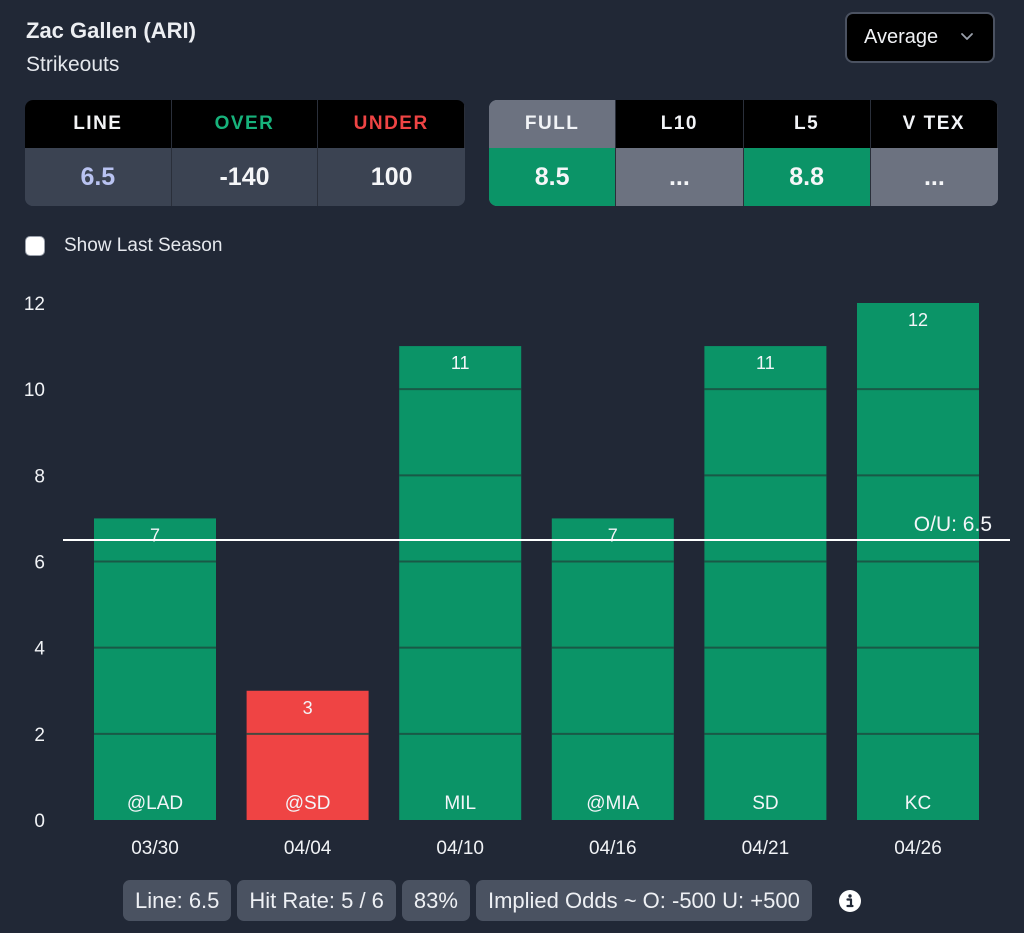 Image resolution: width=1024 pixels, height=933 pixels. What do you see at coordinates (316, 900) in the screenshot?
I see `hit-rate-pill: Hit Rate: 5 / 6` at bounding box center [316, 900].